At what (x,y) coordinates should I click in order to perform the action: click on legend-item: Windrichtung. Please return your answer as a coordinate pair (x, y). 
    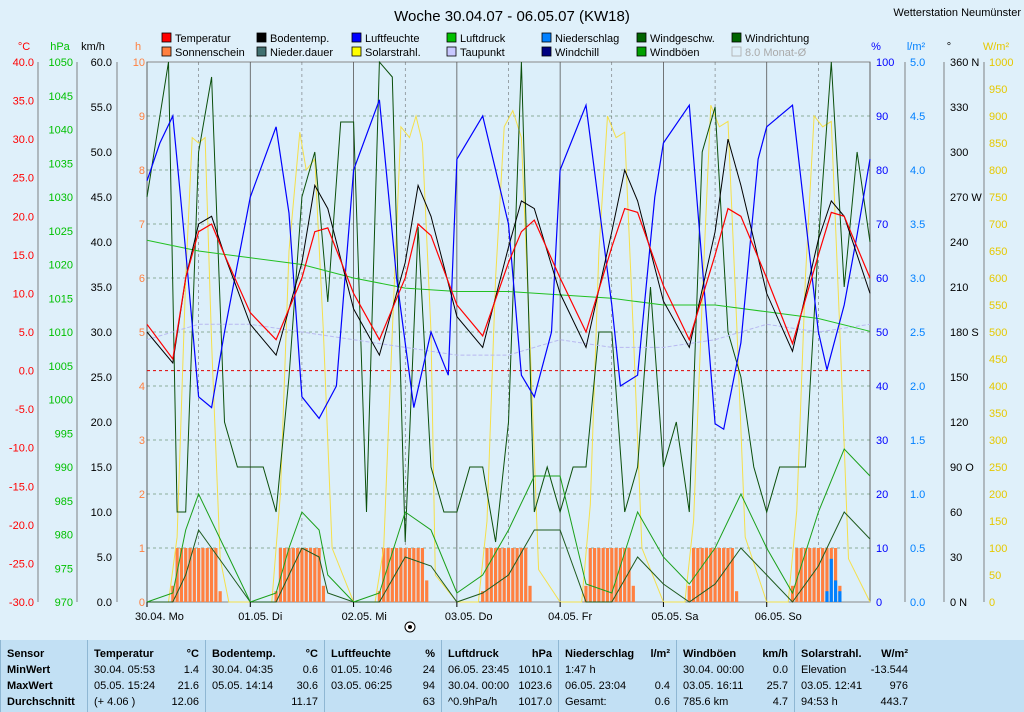
    Looking at the image, I should click on (770, 38).